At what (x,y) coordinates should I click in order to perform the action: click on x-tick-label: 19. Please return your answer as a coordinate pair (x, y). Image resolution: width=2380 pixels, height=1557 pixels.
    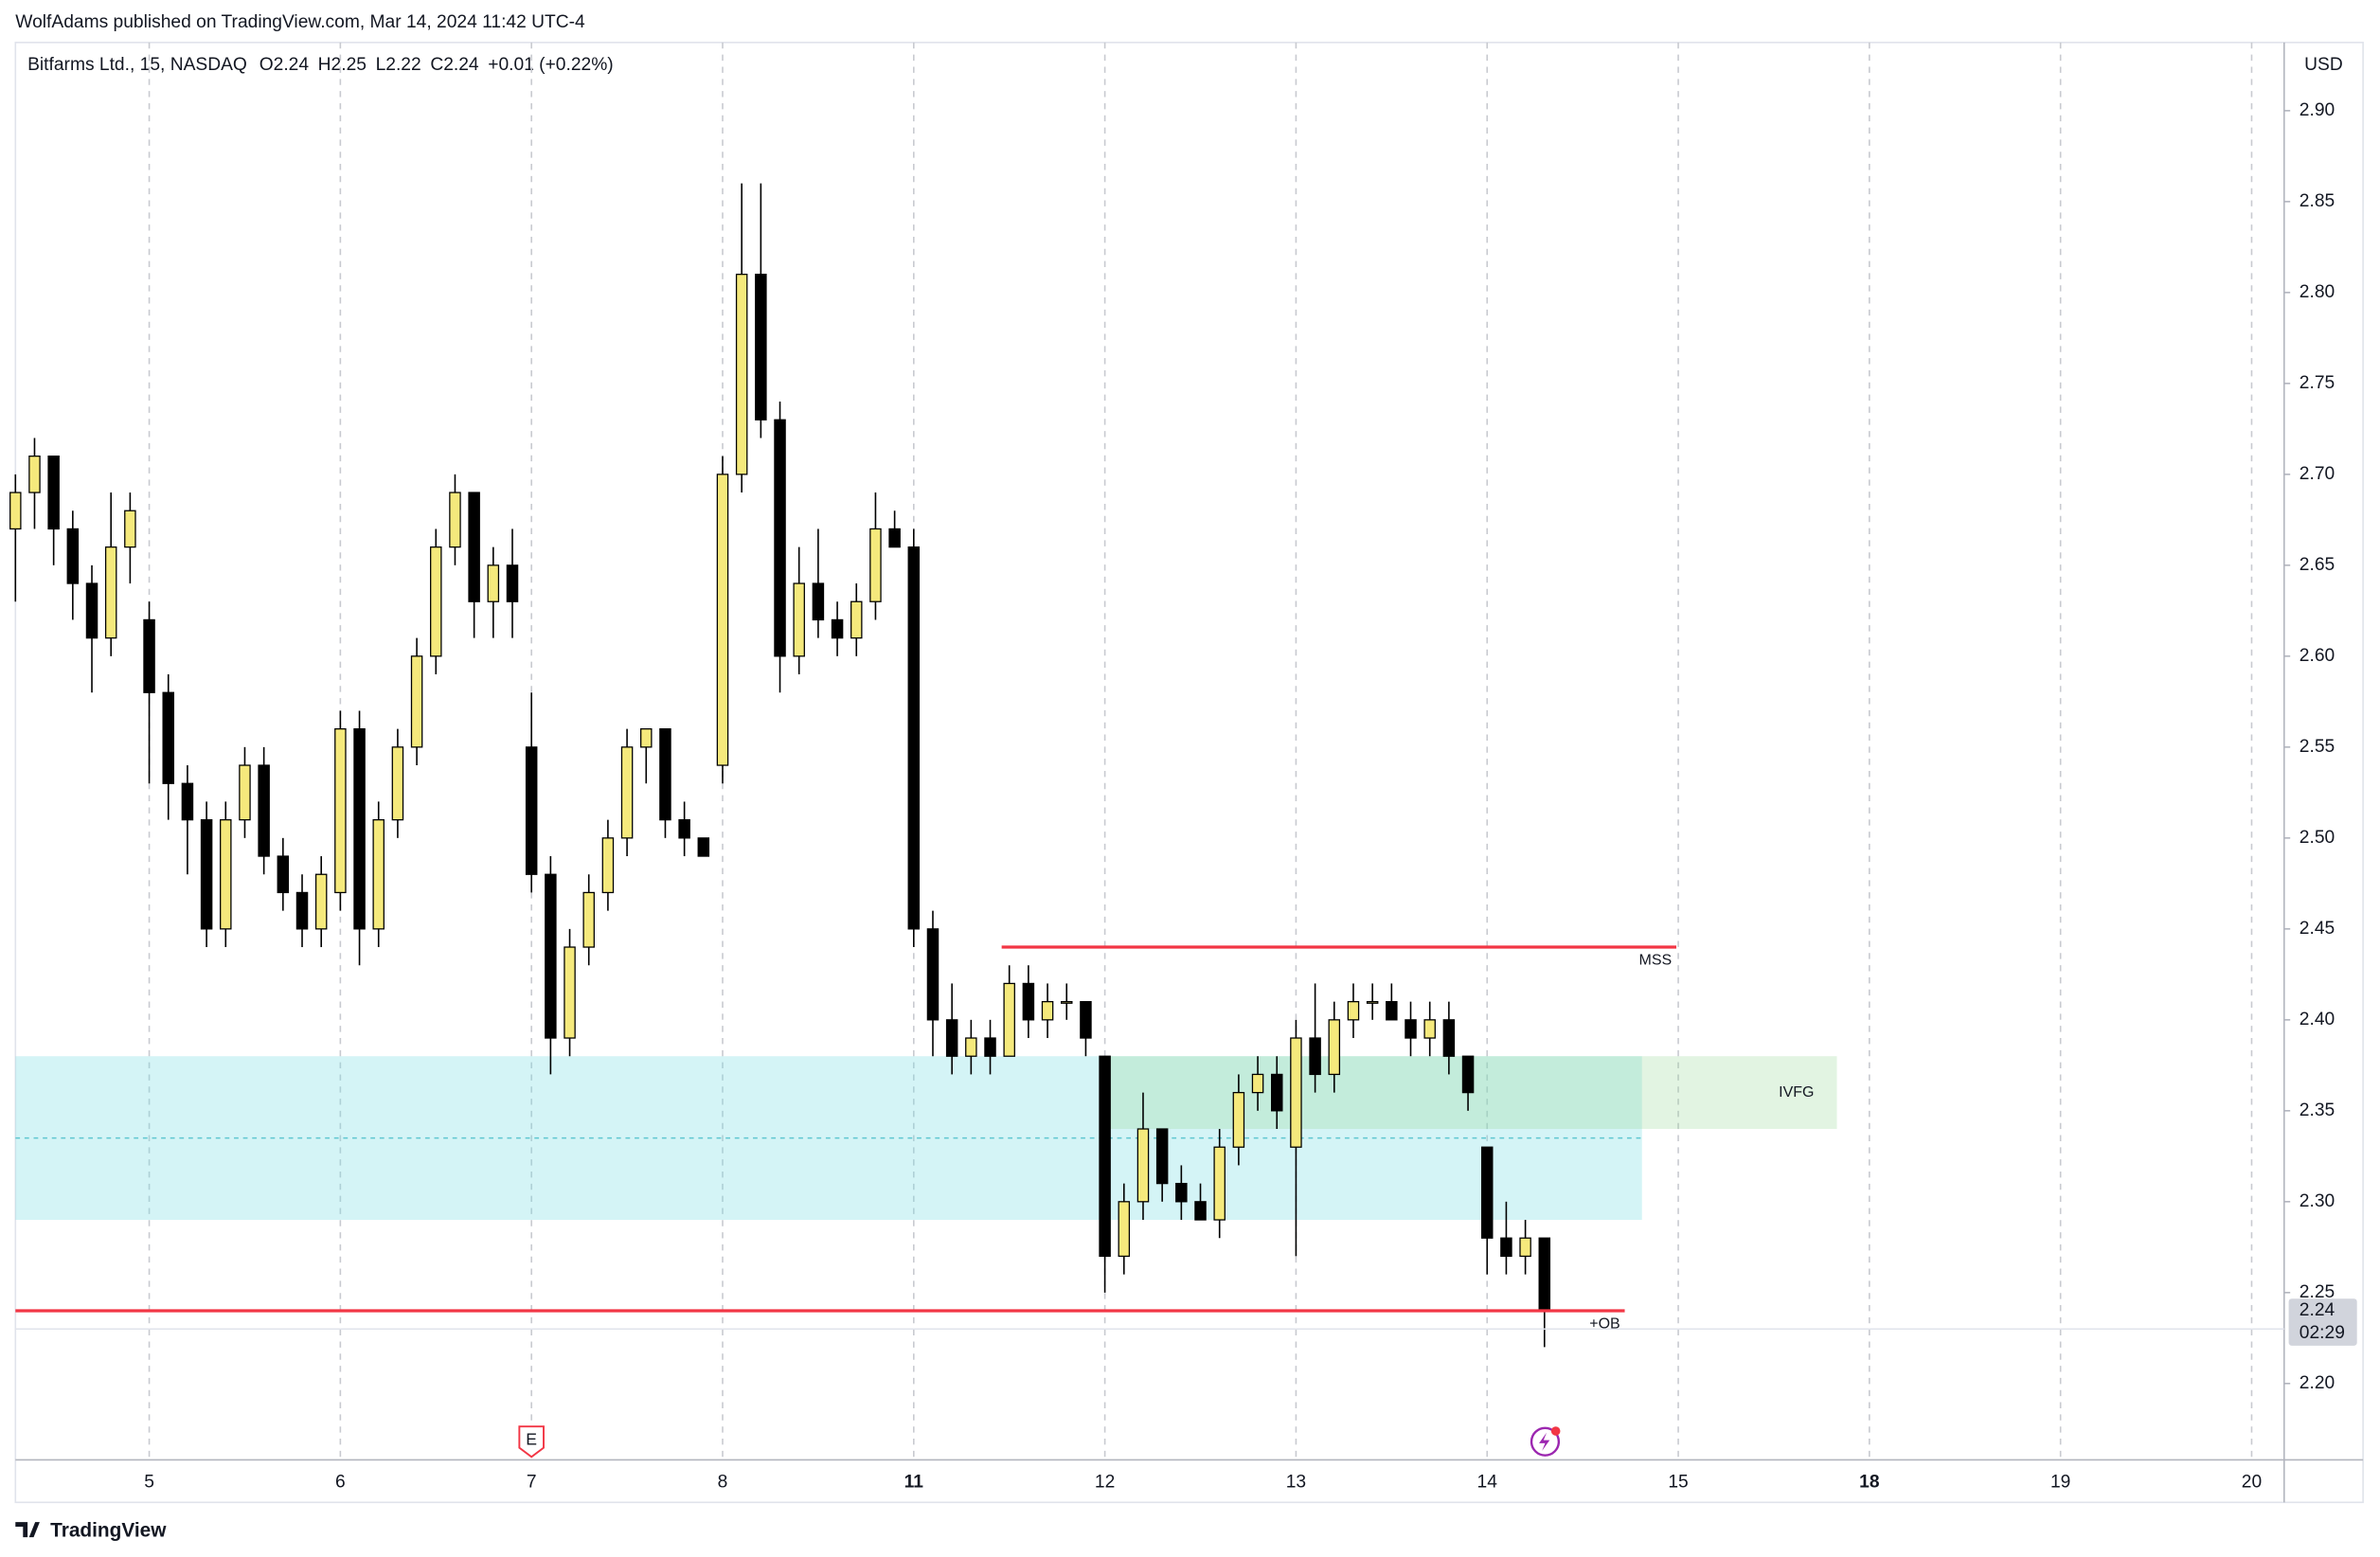
    Looking at the image, I should click on (2060, 1483).